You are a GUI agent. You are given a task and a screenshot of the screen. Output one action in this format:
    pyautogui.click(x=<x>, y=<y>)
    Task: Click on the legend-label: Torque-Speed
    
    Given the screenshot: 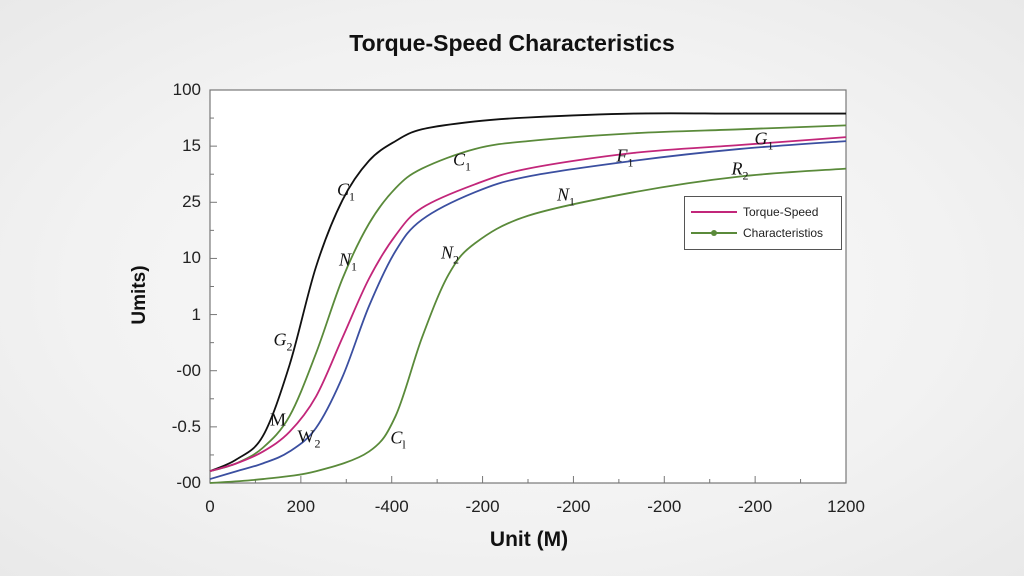 What is the action you would take?
    pyautogui.click(x=781, y=212)
    